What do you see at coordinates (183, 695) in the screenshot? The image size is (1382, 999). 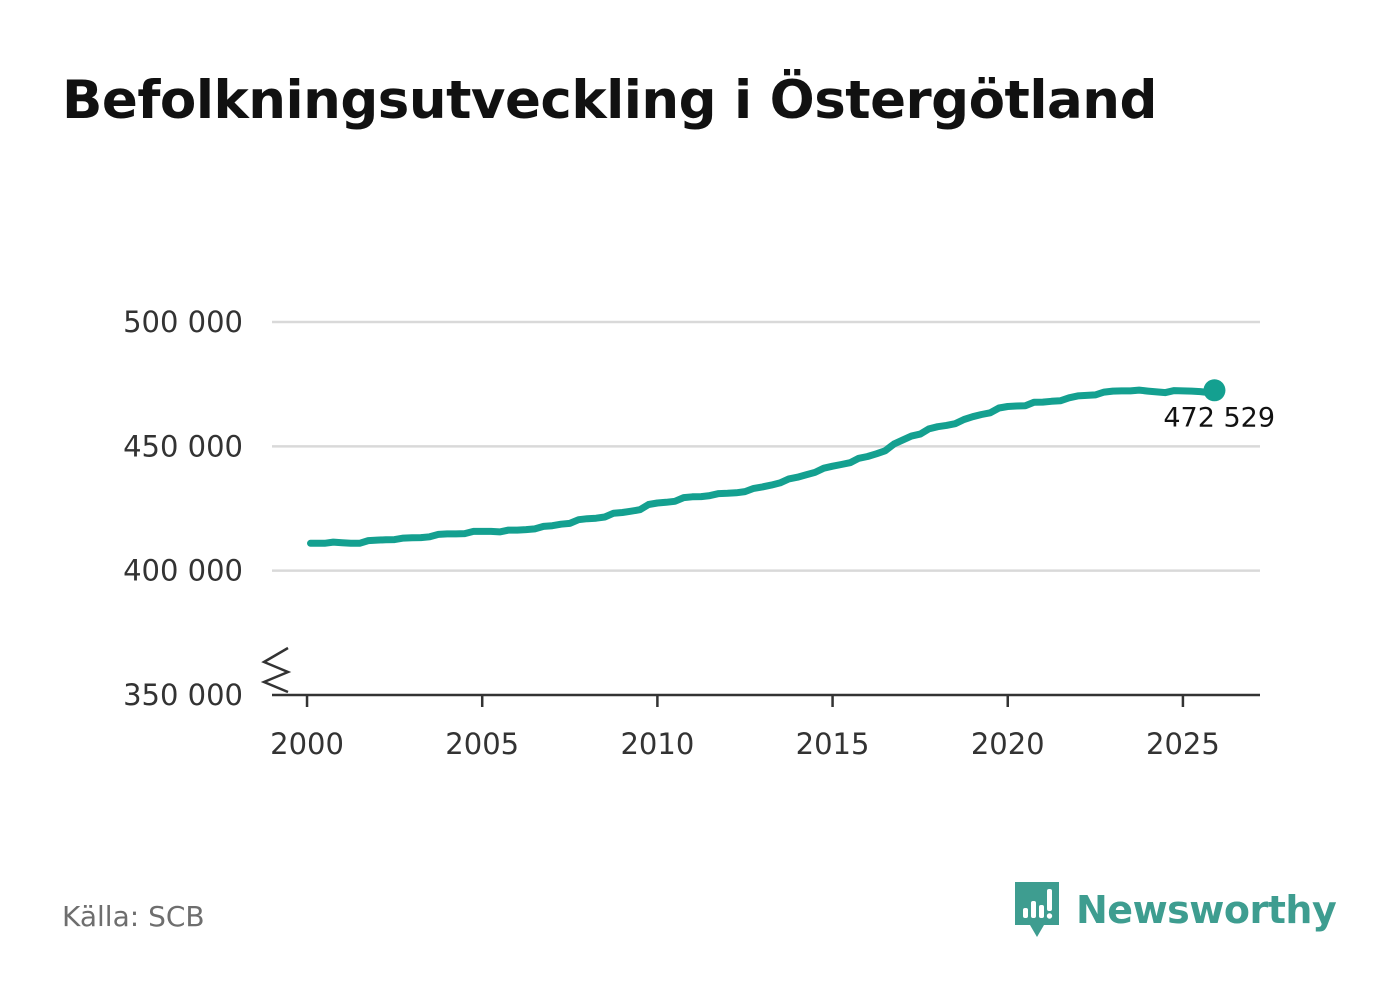 I see `y-tick-label: 350 000` at bounding box center [183, 695].